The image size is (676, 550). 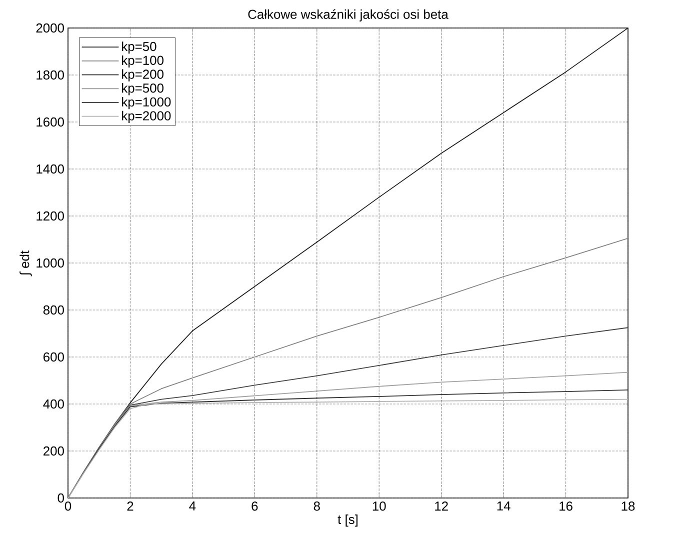 I want to click on legend-label: kp=100, so click(x=143, y=61).